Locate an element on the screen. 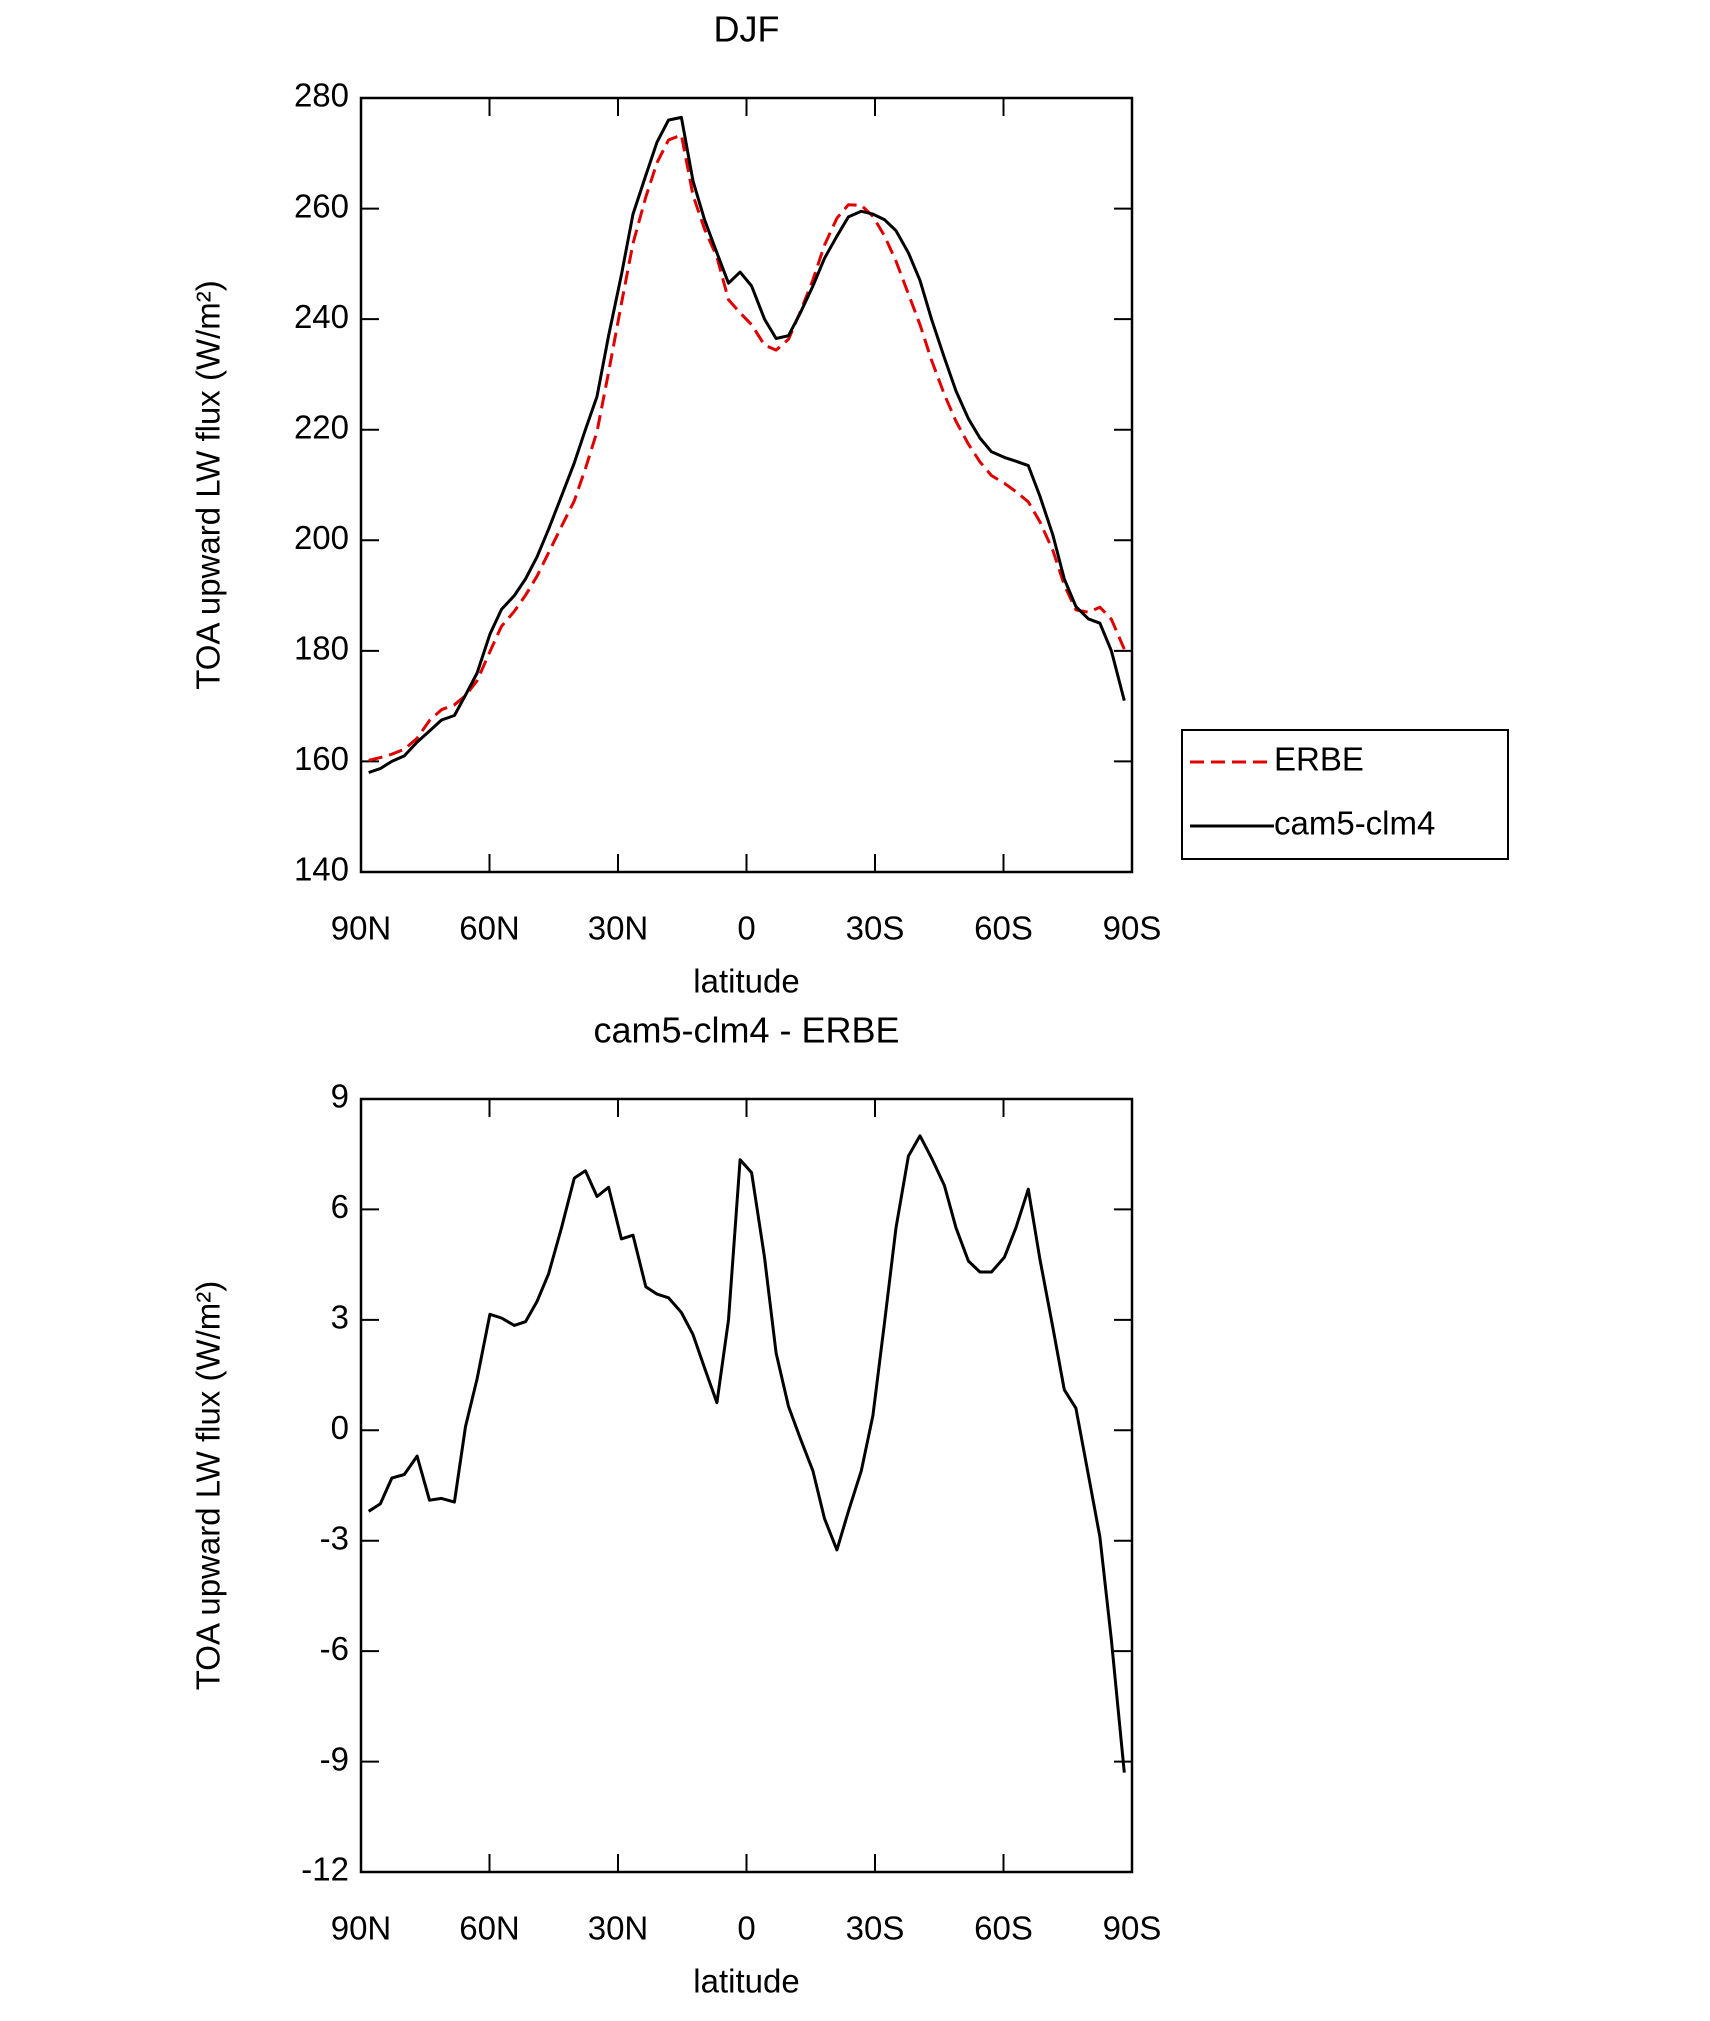  y-tick-label: 9 is located at coordinates (340, 1096).